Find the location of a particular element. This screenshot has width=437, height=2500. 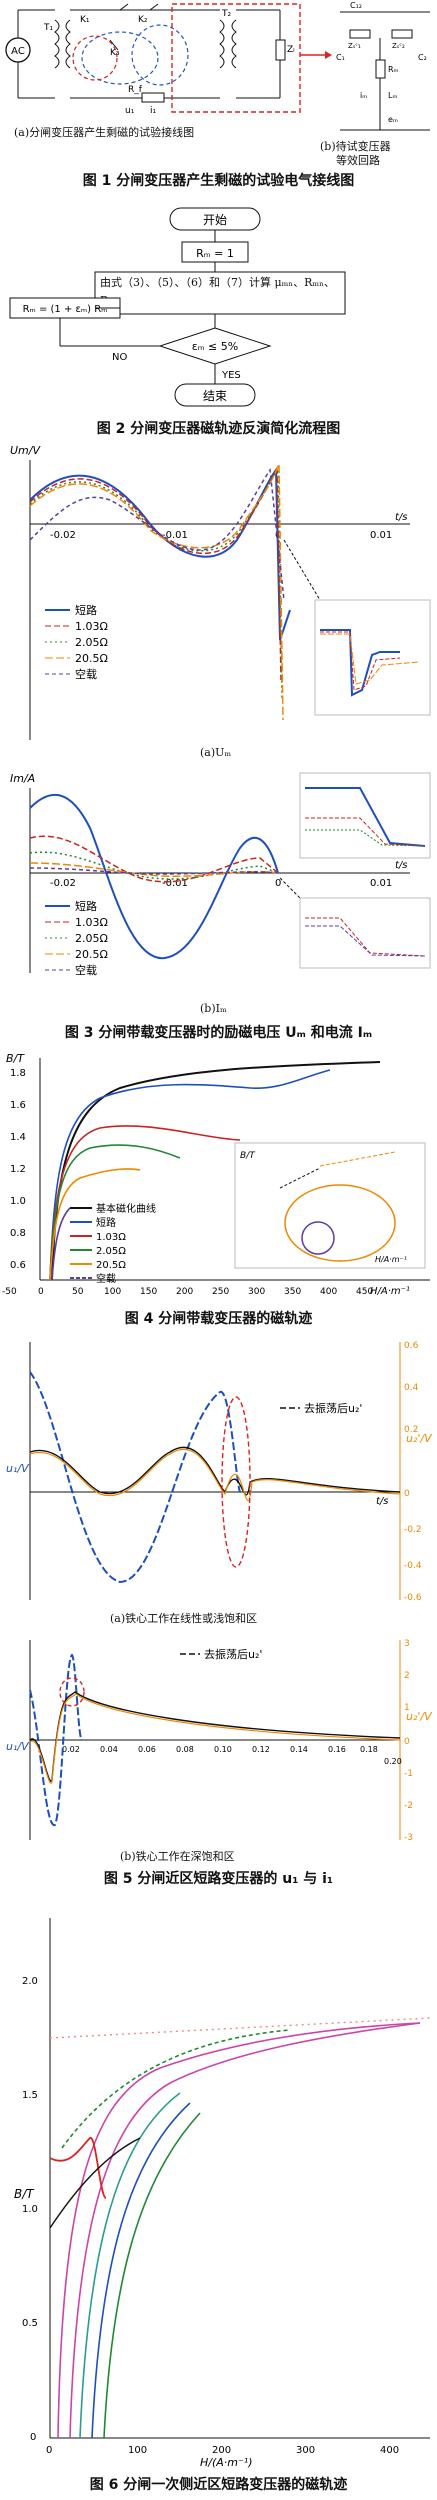

fig3-caption: 图 3 分闸带载变压器时的励磁电压 Uₘ 和电流 Iₘ is located at coordinates (218, 1033).